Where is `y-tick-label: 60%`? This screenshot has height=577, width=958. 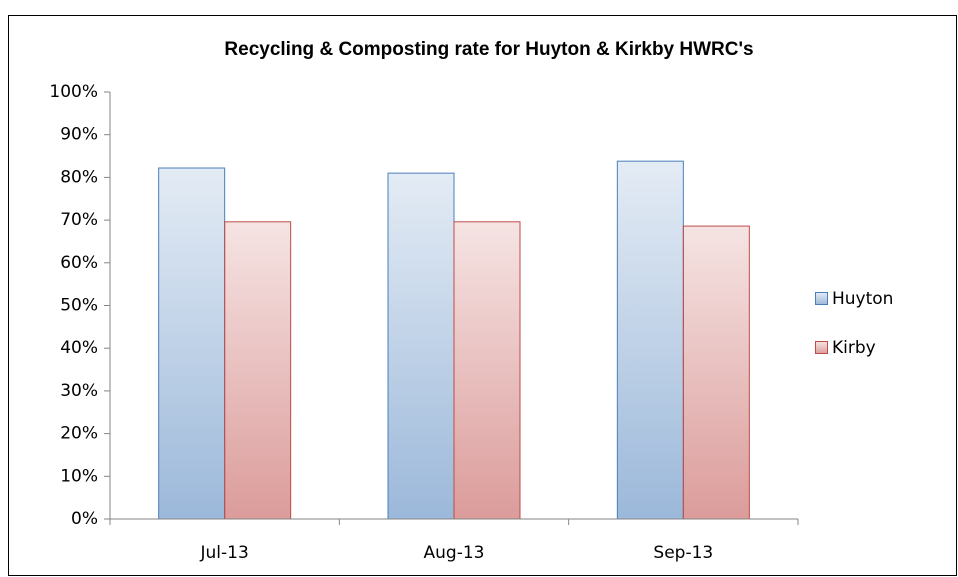
y-tick-label: 60% is located at coordinates (79, 263).